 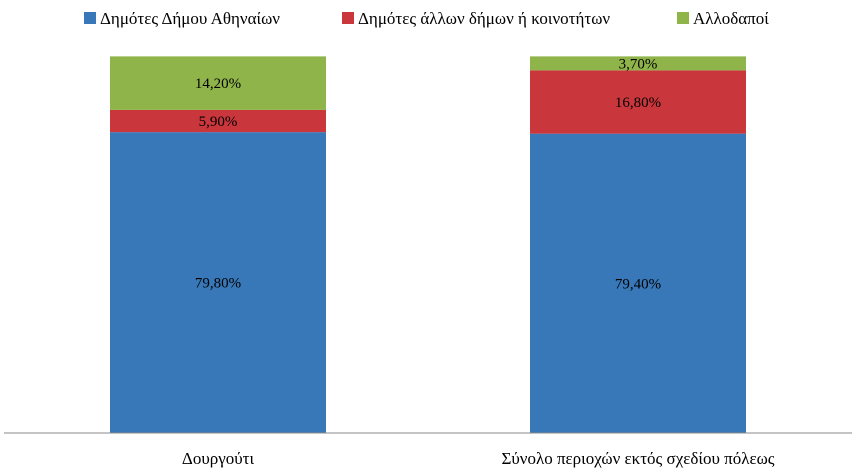 I want to click on data-label-1-2: 5,90%, so click(x=218, y=122).